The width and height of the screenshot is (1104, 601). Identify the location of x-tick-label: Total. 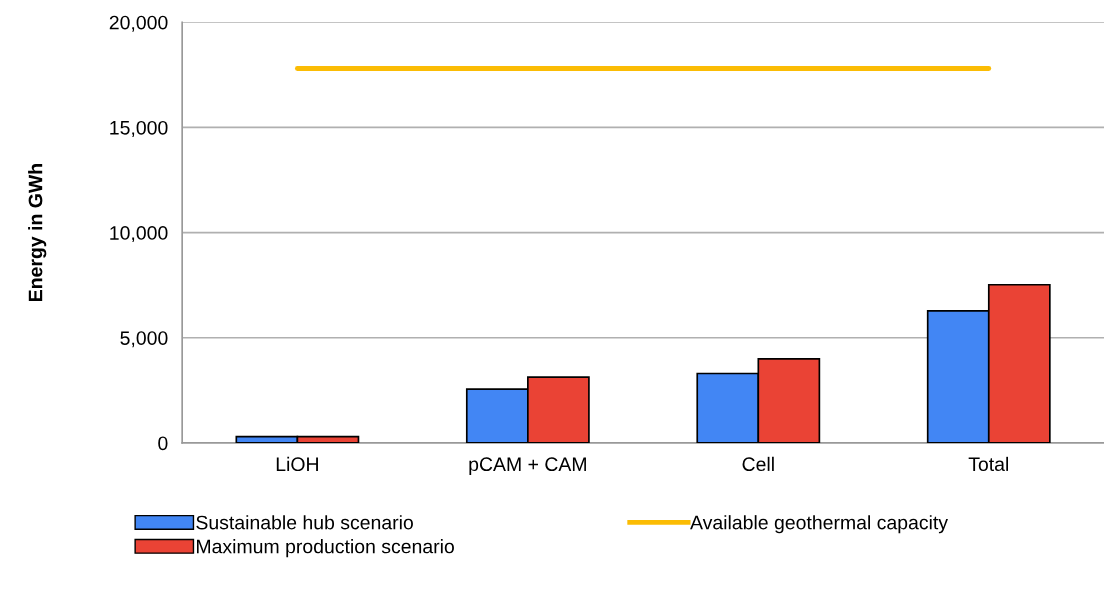
(988, 464).